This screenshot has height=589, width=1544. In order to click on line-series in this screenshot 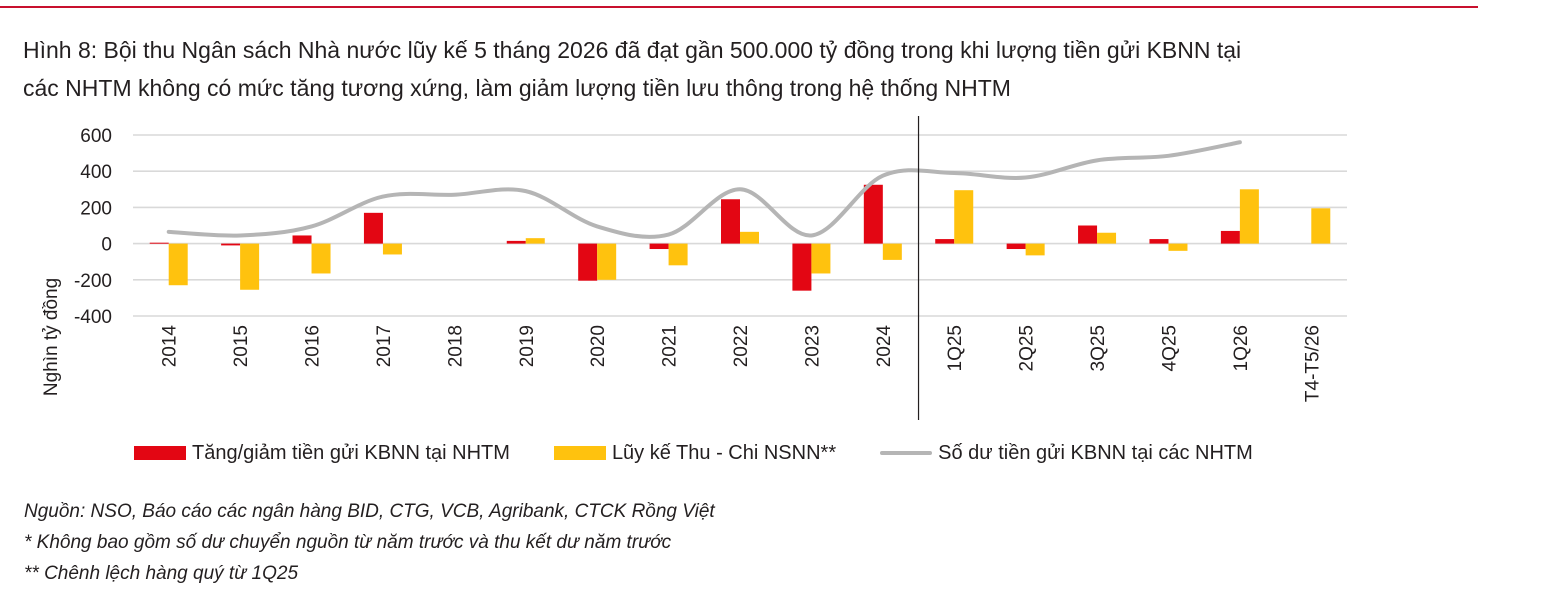, I will do `click(704, 189)`.